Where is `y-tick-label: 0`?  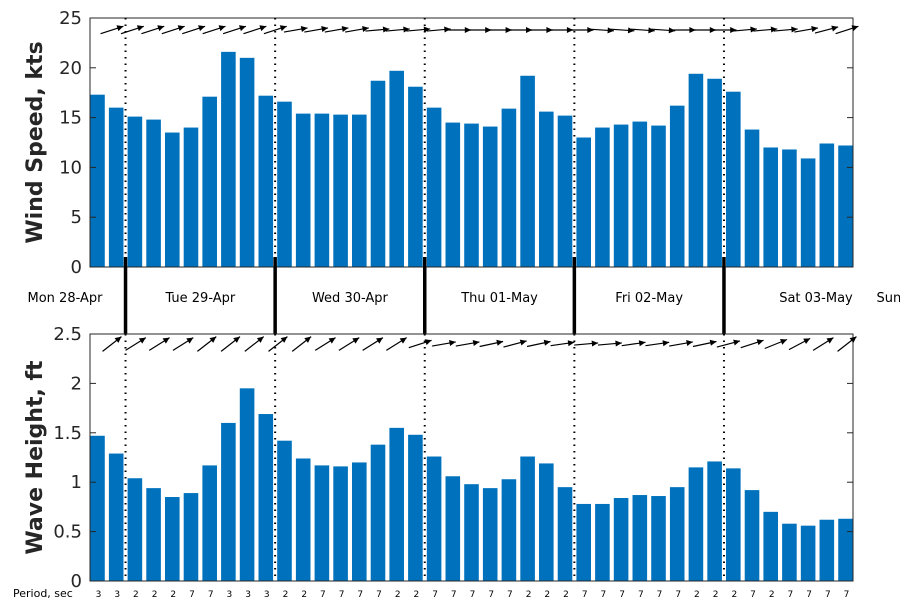 y-tick-label: 0 is located at coordinates (76, 581).